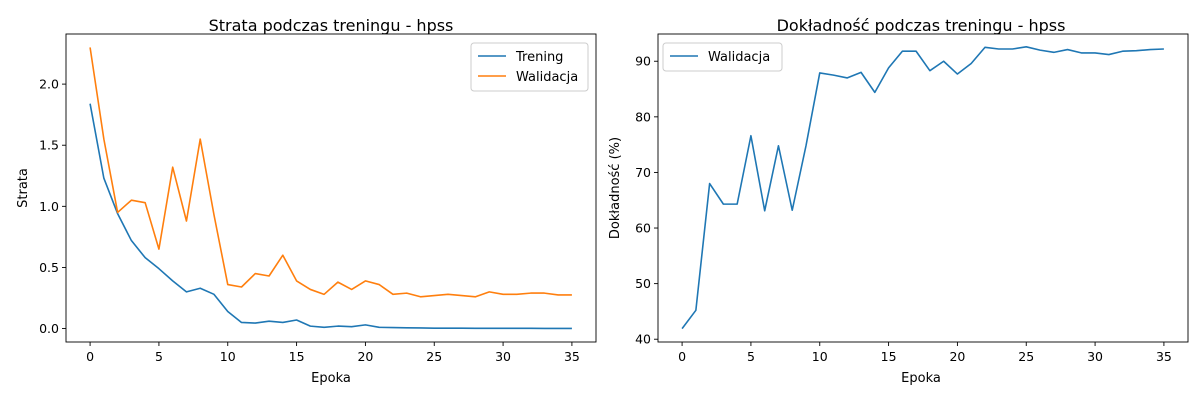 This screenshot has width=1200, height=400. Describe the element at coordinates (615, 188) in the screenshot. I see `accuracy-y-axis-label: Dokładność (%)` at that location.